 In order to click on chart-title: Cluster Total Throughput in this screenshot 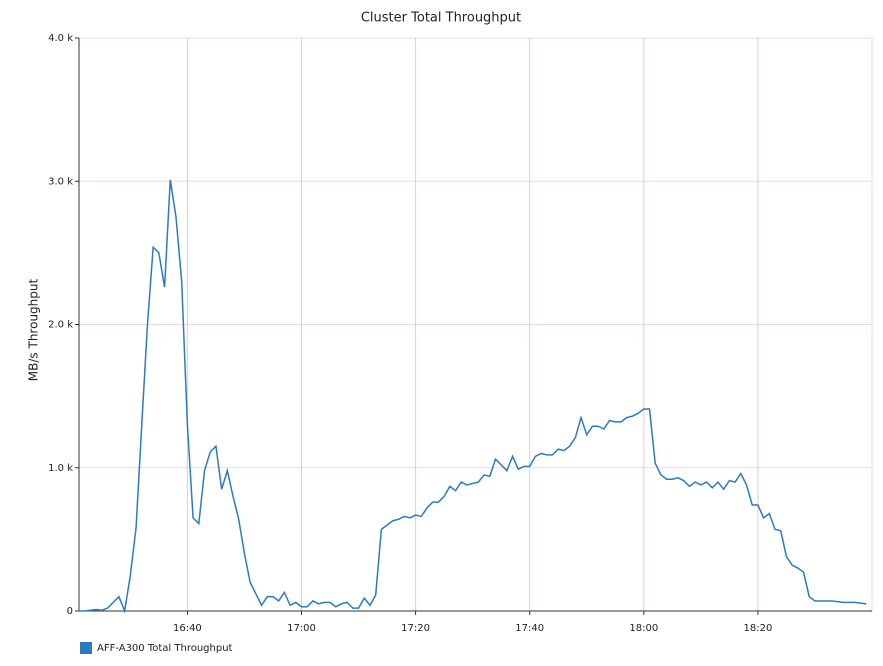, I will do `click(441, 18)`.